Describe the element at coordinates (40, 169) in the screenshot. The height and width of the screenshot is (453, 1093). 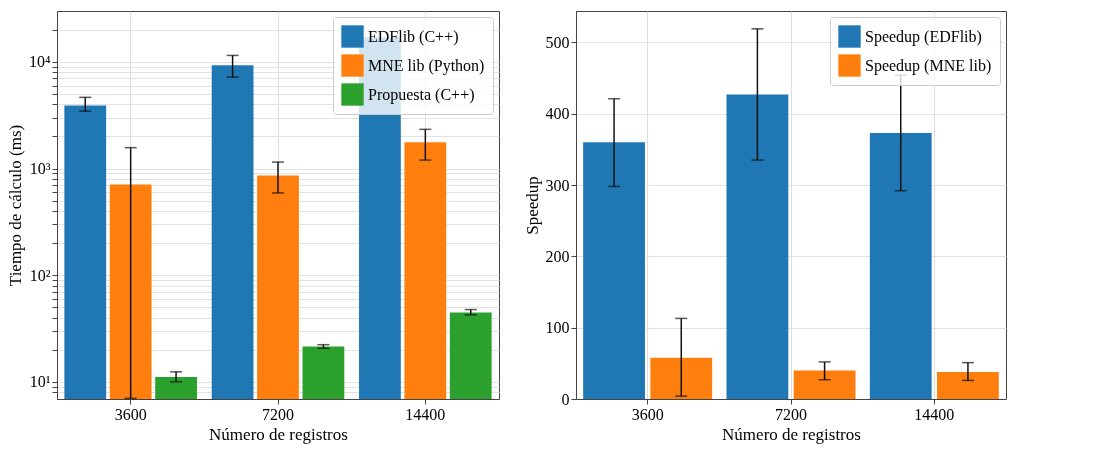
I see `y-tick-label: 10³` at that location.